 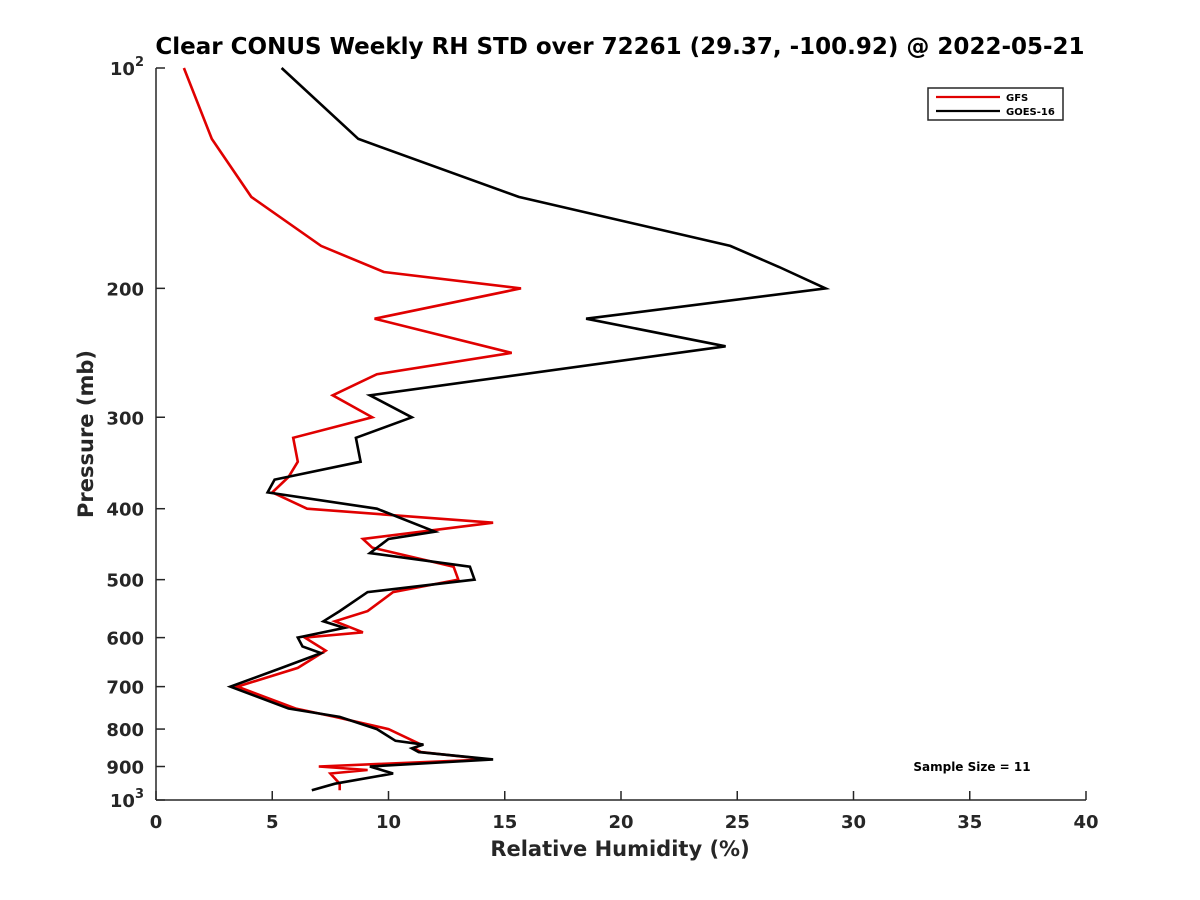 I want to click on y-tick-label: 700, so click(x=125, y=688).